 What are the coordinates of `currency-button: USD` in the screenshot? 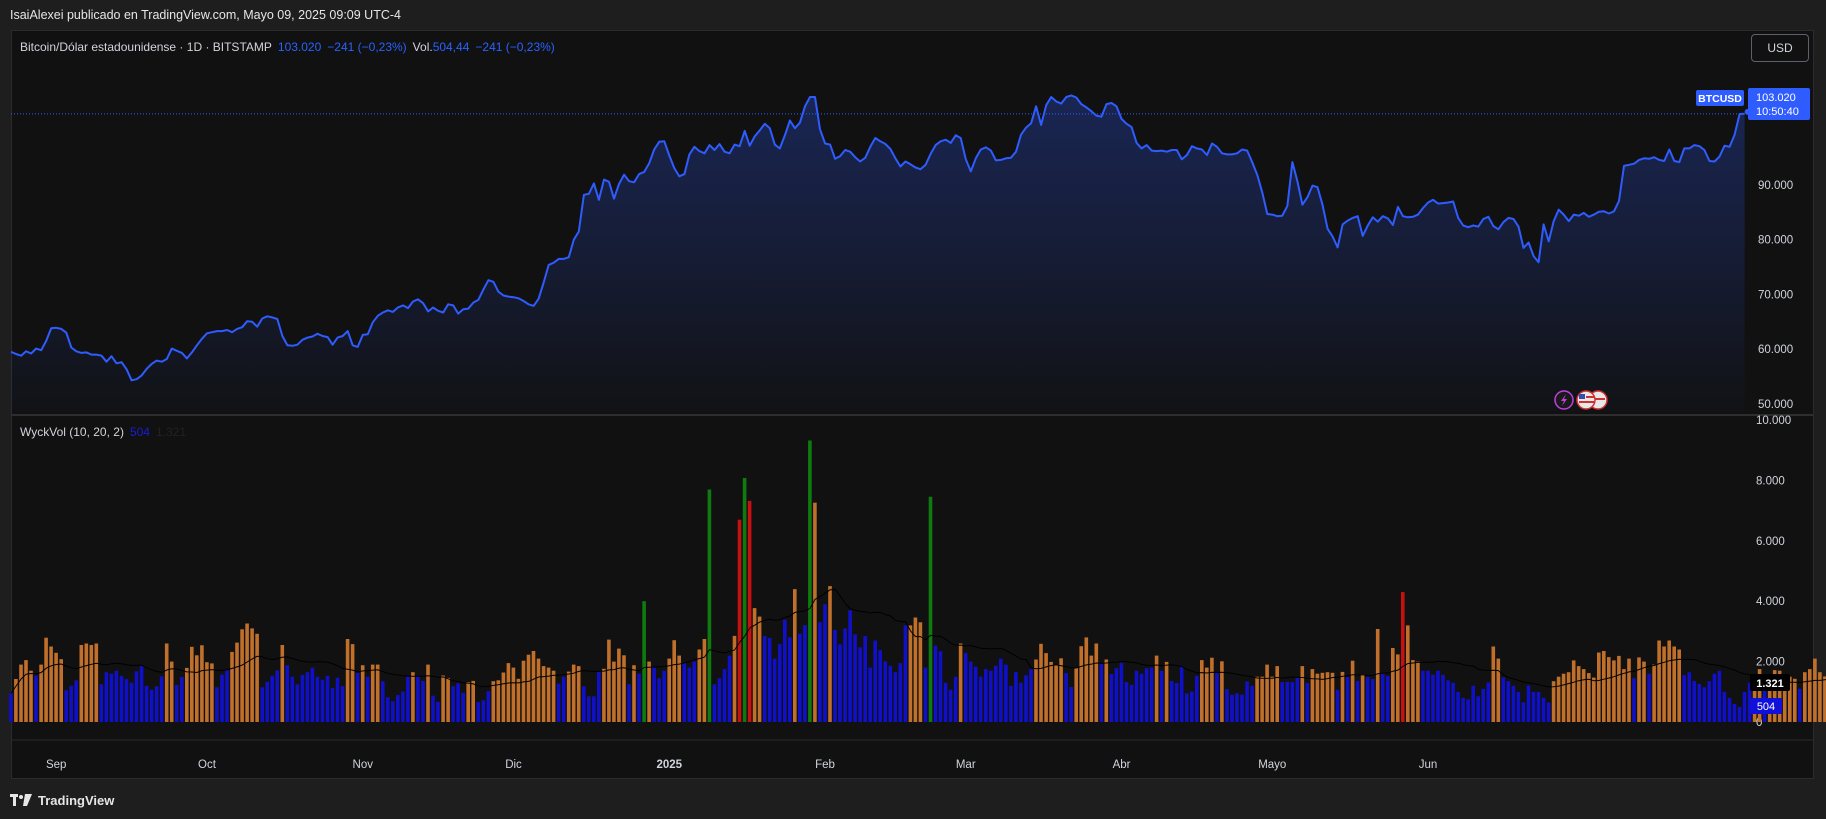 It's located at (1780, 48).